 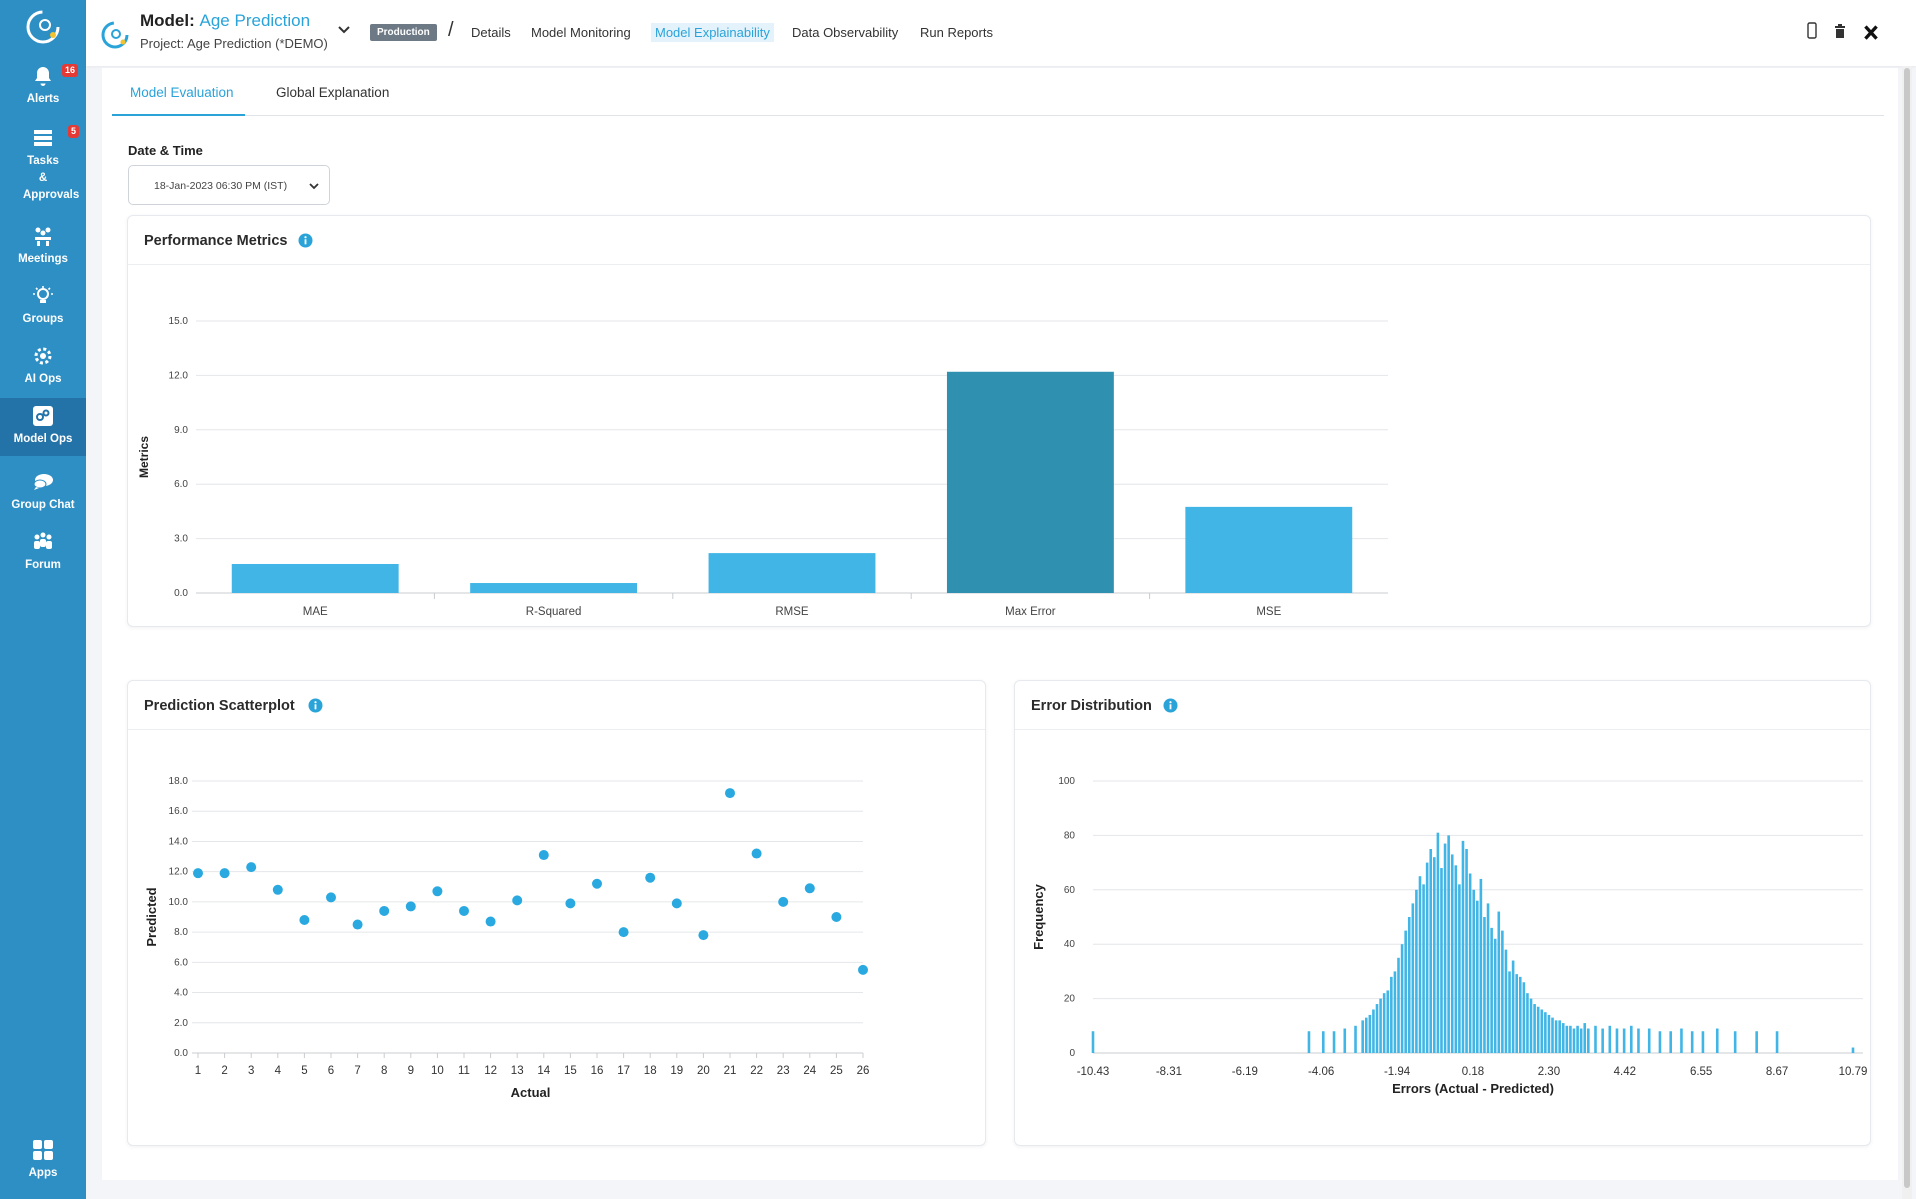 I want to click on sidebar-item-model-ops: Model Ops, so click(x=43, y=427).